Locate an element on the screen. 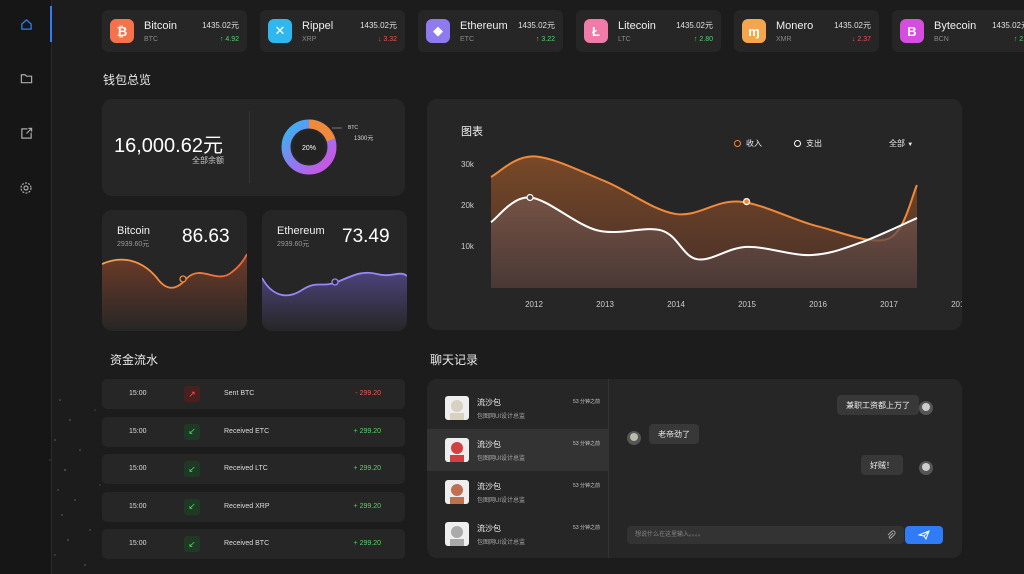  flow-title: 资金流水 is located at coordinates (134, 360).